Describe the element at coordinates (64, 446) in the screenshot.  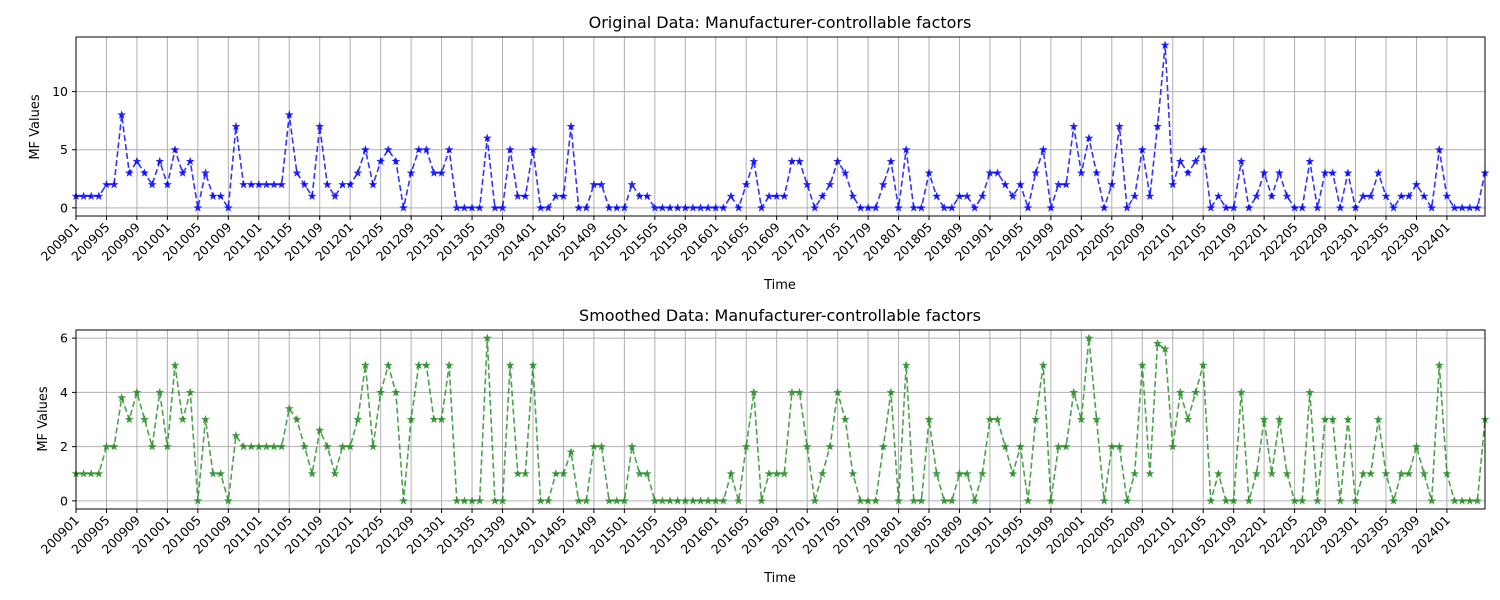
I see `y-tick-label: 2` at that location.